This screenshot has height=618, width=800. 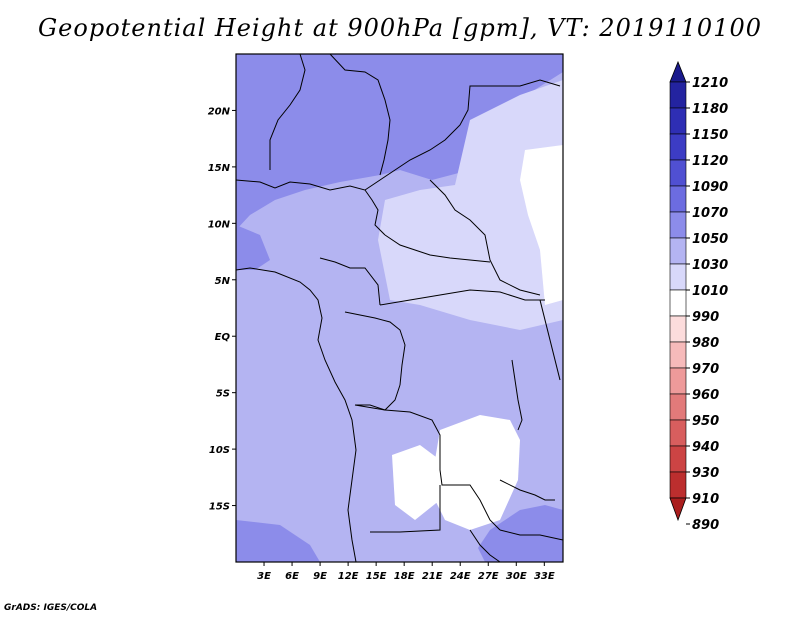 What do you see at coordinates (705, 343) in the screenshot?
I see `colorbar-label: 980` at bounding box center [705, 343].